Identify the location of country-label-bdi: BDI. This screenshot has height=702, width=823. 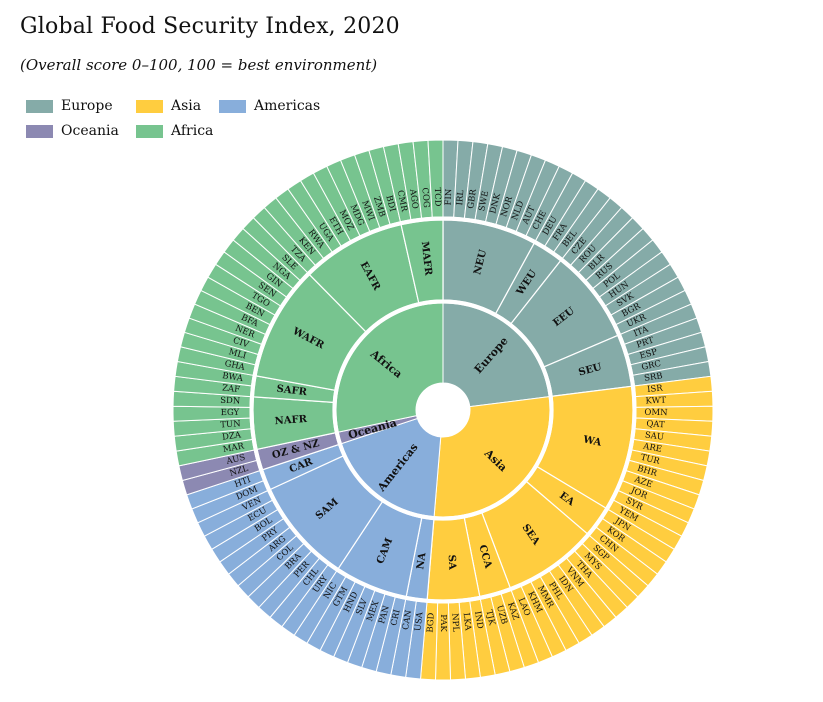
(390, 203).